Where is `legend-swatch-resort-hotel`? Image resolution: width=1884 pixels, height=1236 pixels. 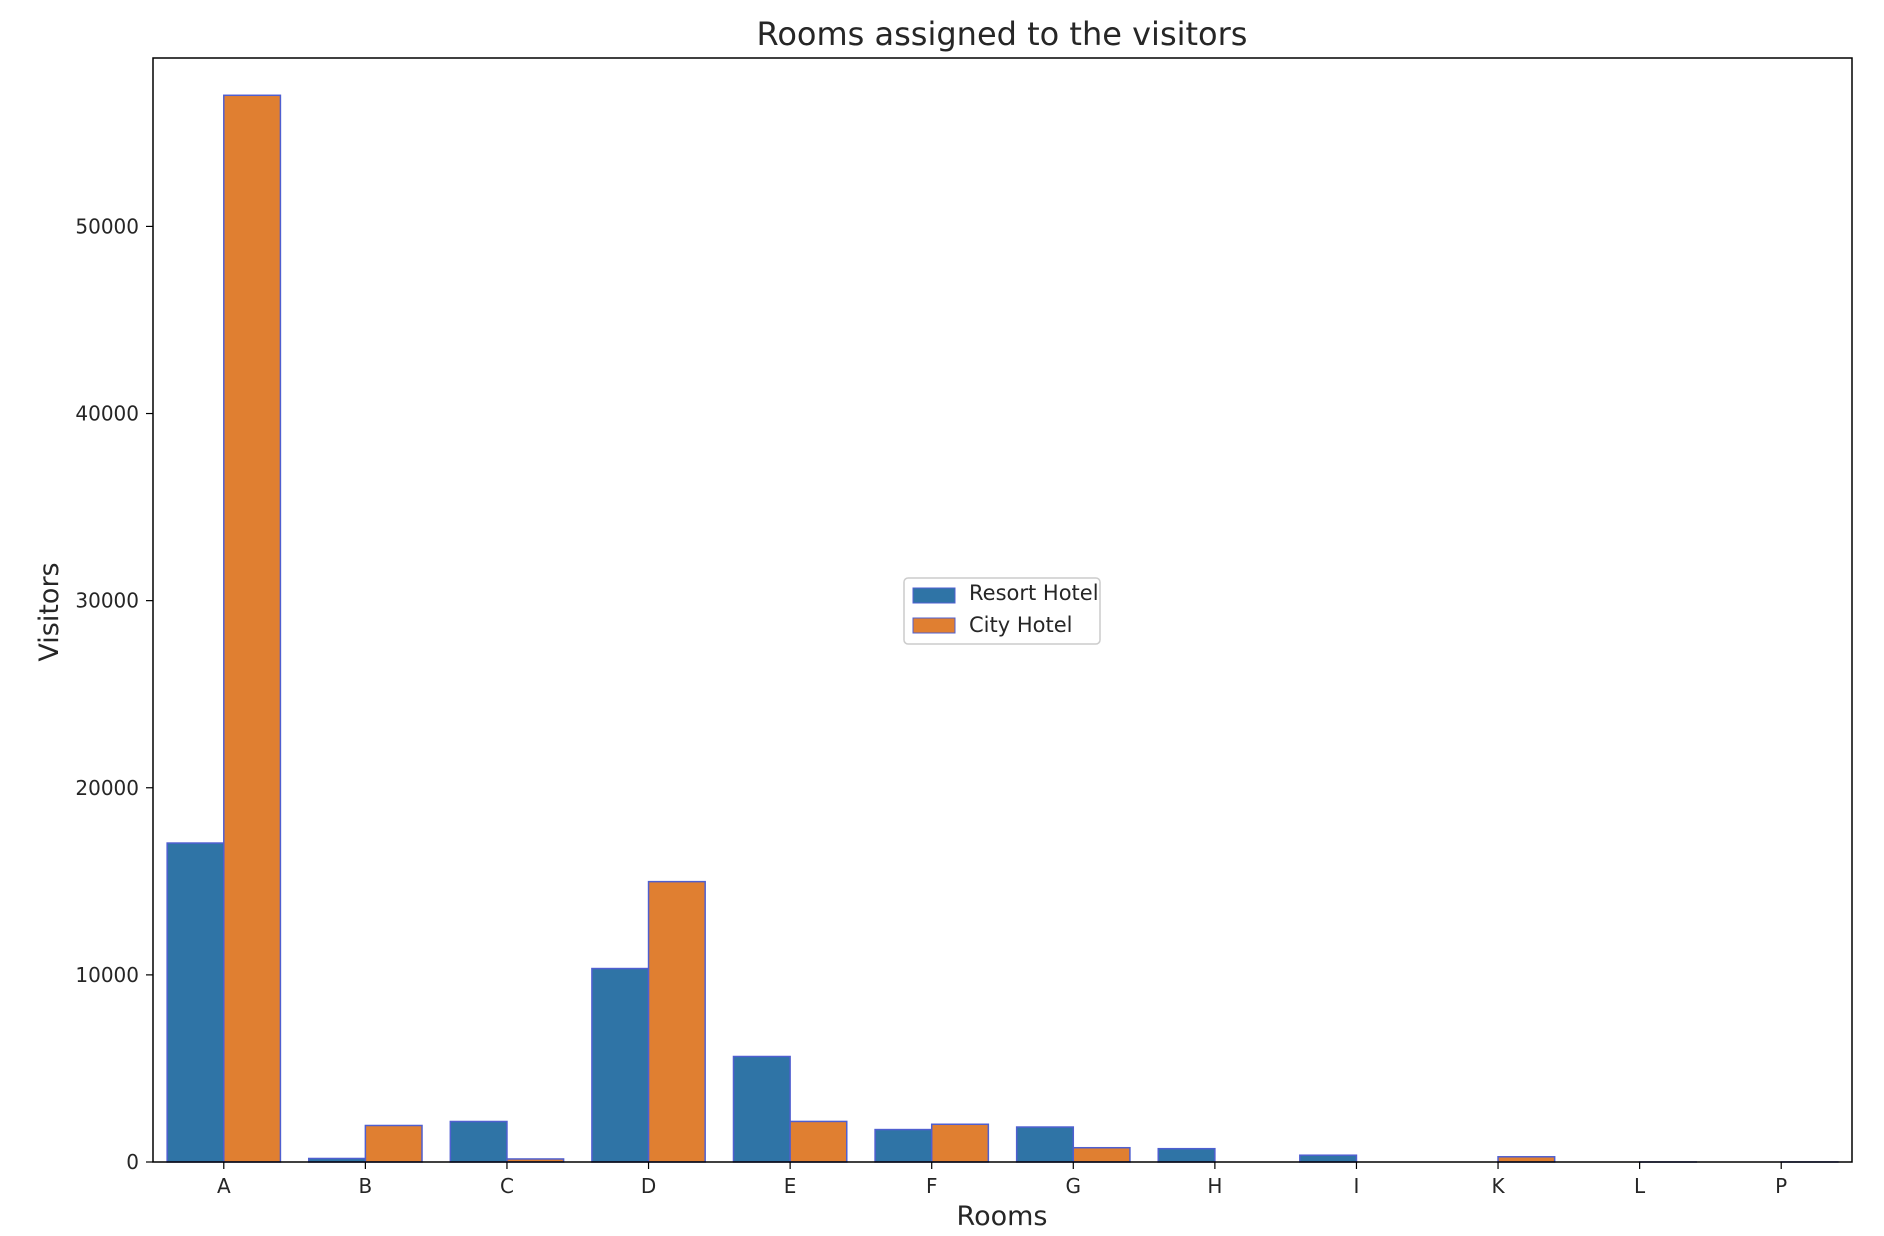
legend-swatch-resort-hotel is located at coordinates (934, 595).